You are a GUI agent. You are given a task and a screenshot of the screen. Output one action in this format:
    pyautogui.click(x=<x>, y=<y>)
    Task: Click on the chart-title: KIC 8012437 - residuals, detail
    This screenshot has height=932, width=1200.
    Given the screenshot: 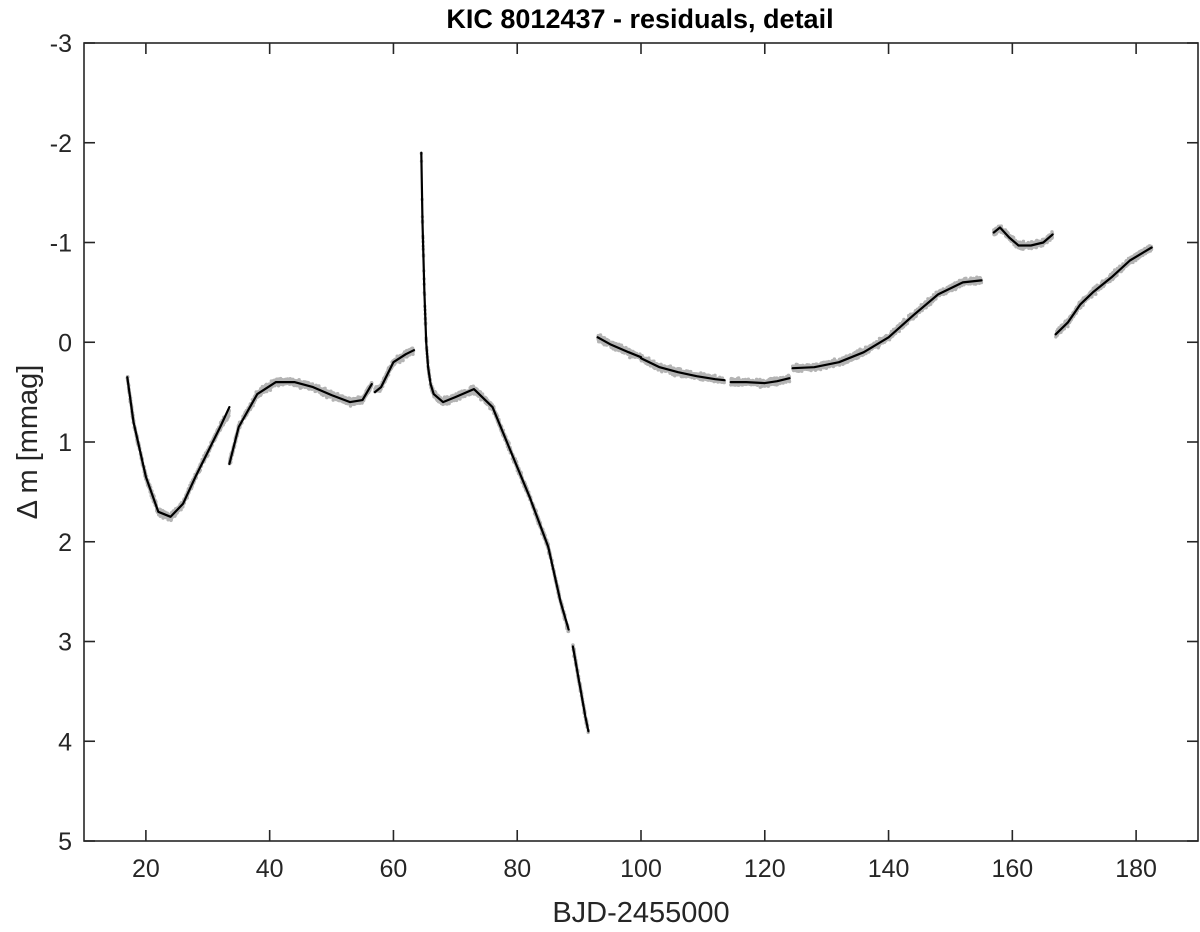 What is the action you would take?
    pyautogui.click(x=639, y=19)
    